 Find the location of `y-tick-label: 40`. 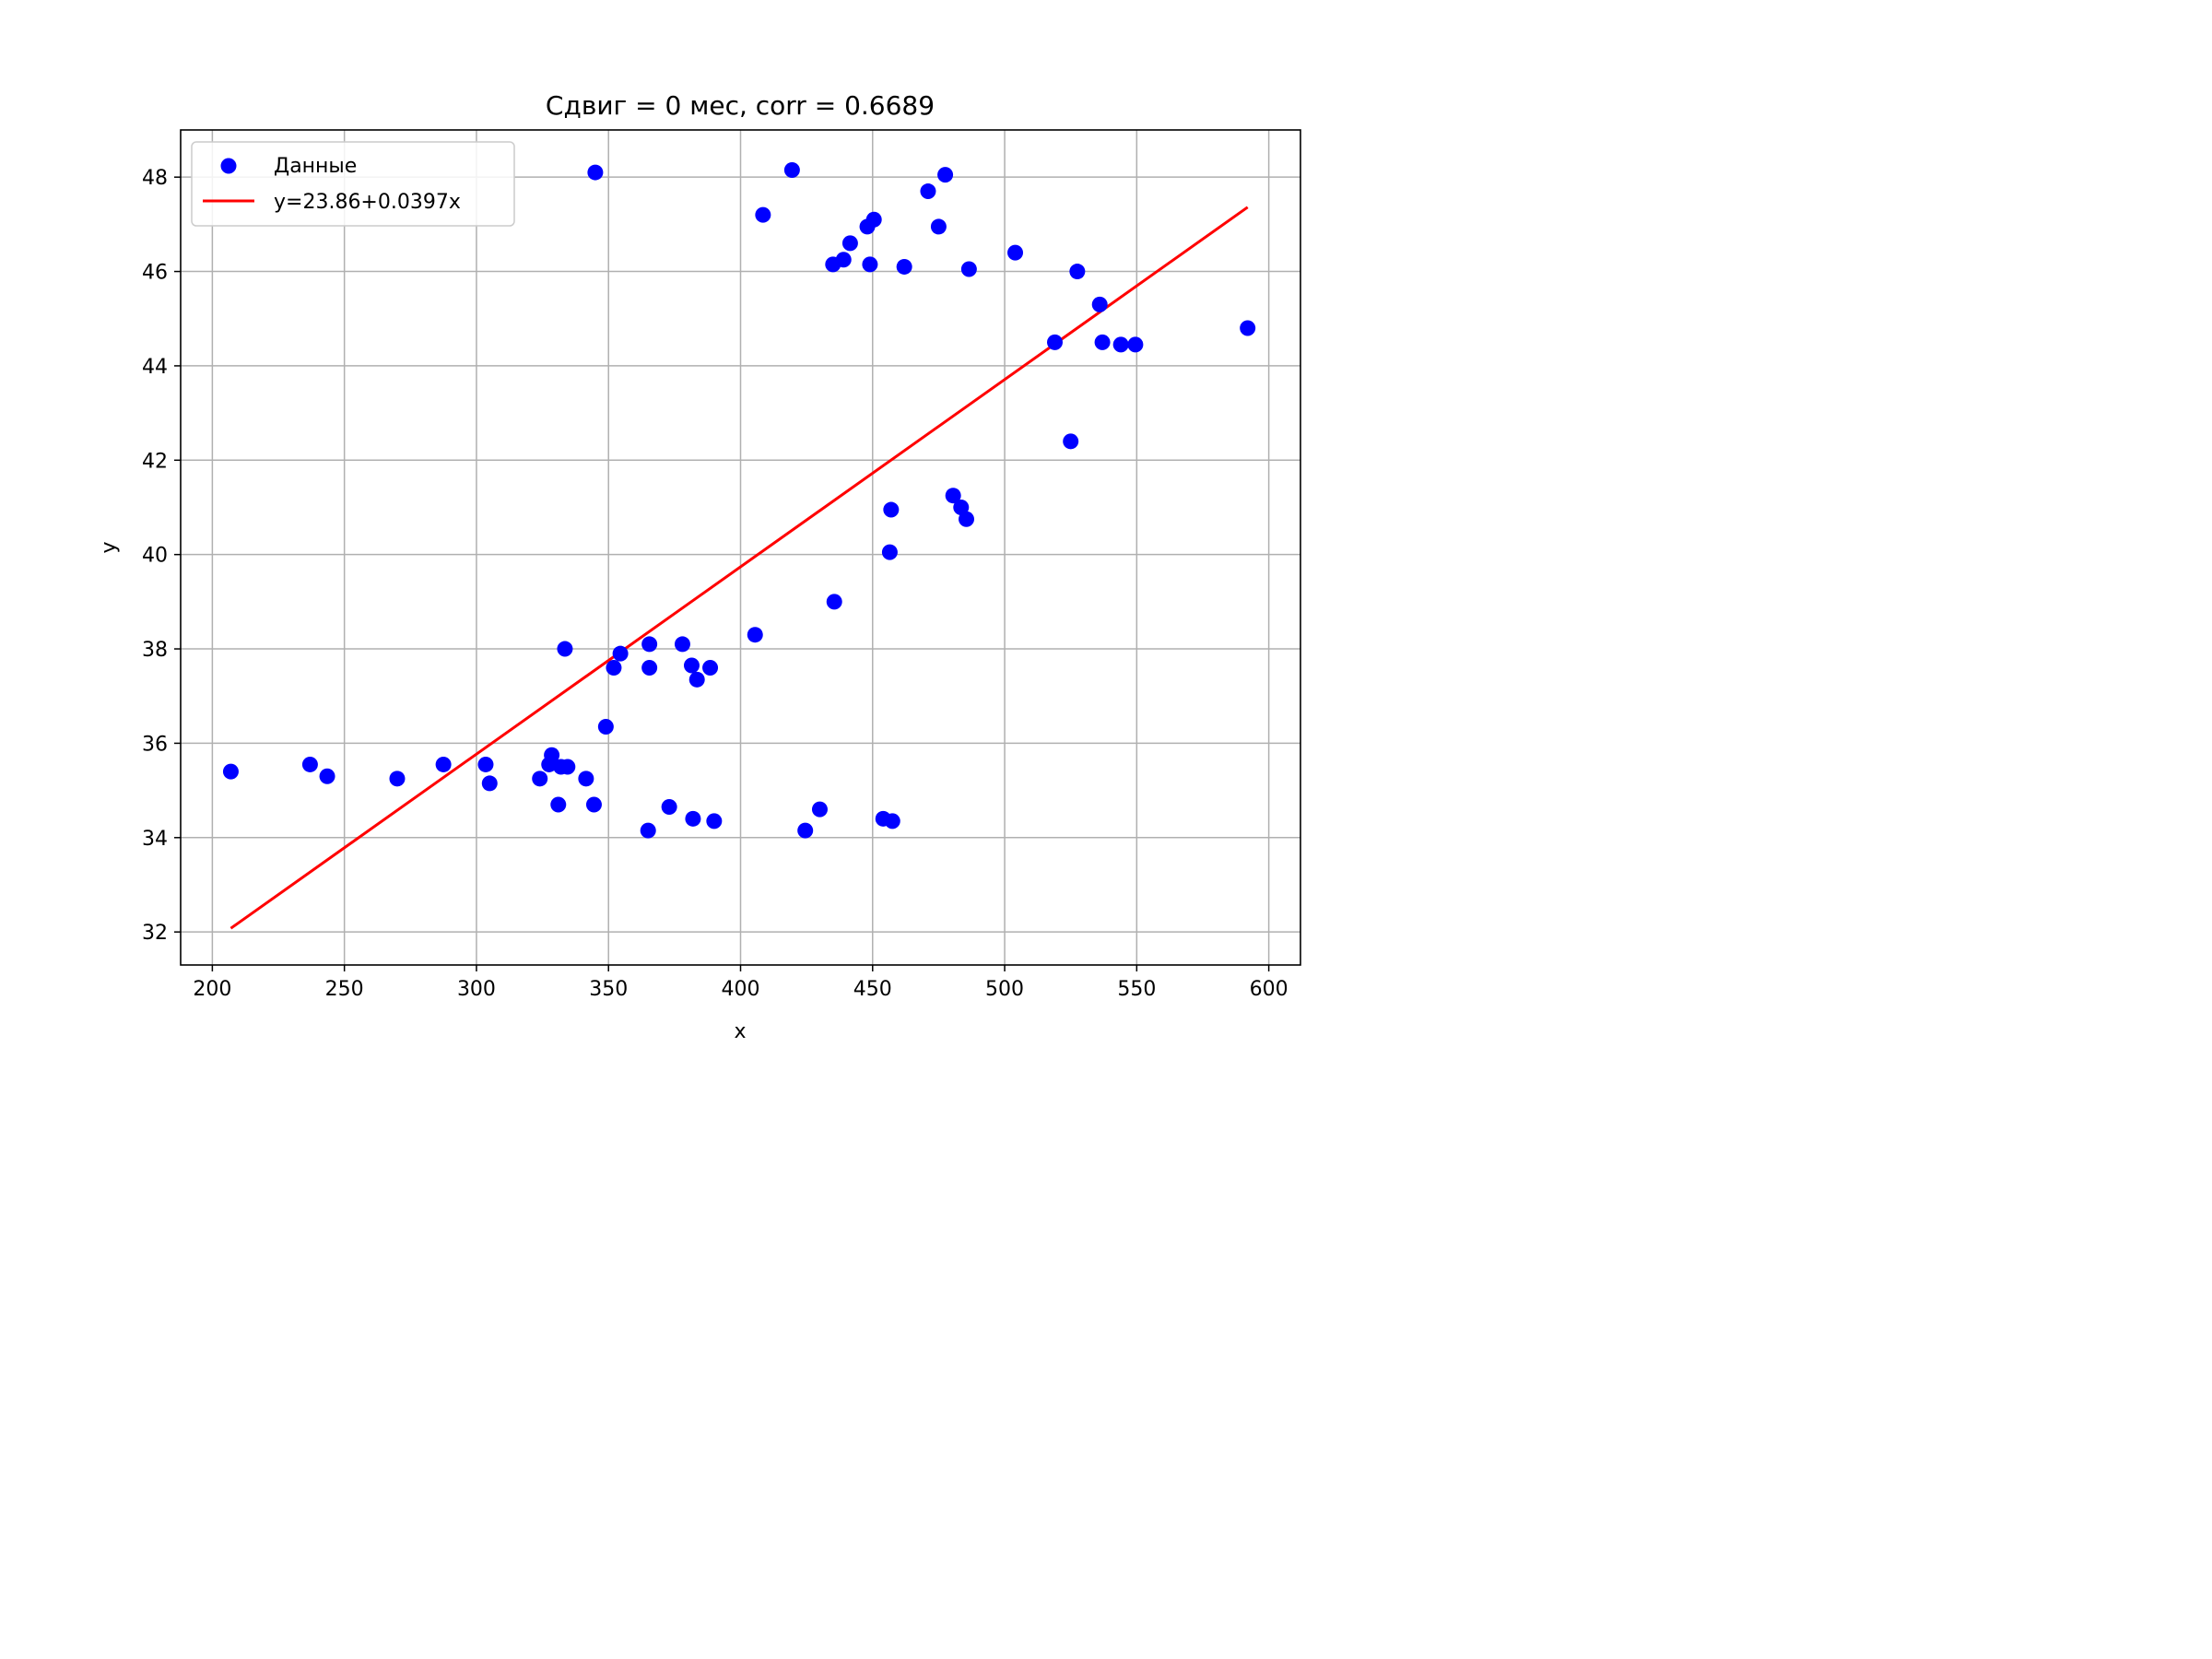

y-tick-label: 40 is located at coordinates (155, 556).